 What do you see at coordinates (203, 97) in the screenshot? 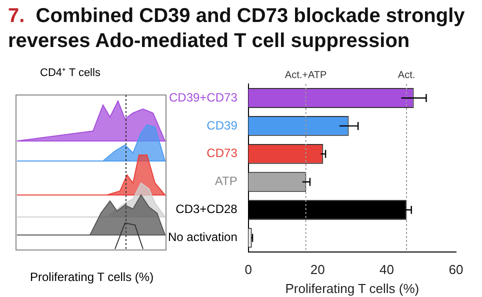
I see `y-tick-label: CD39+CD73` at bounding box center [203, 97].